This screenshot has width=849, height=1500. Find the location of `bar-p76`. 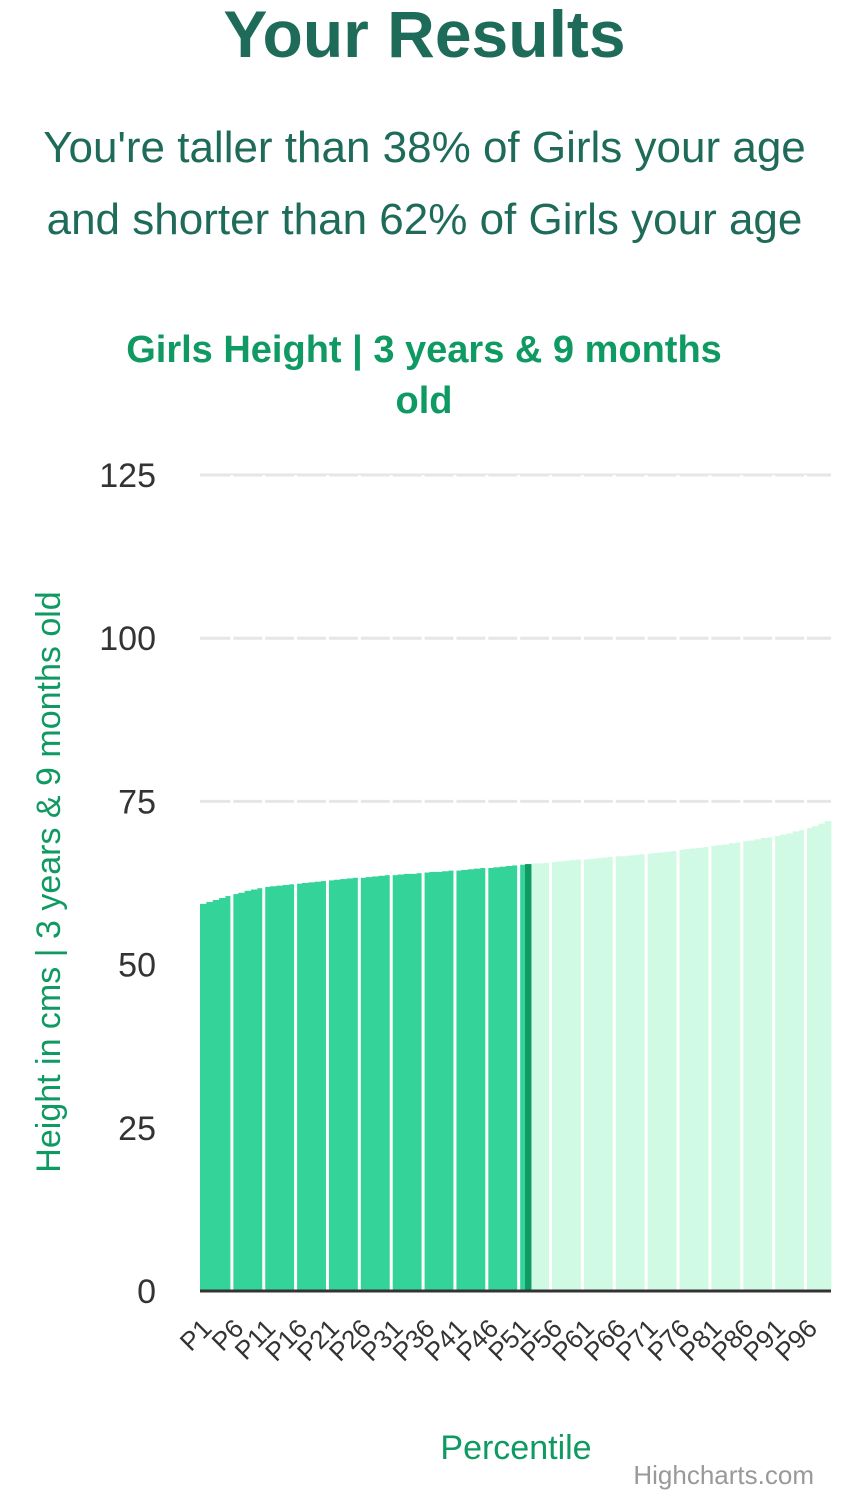

bar-p76 is located at coordinates (681, 1070).